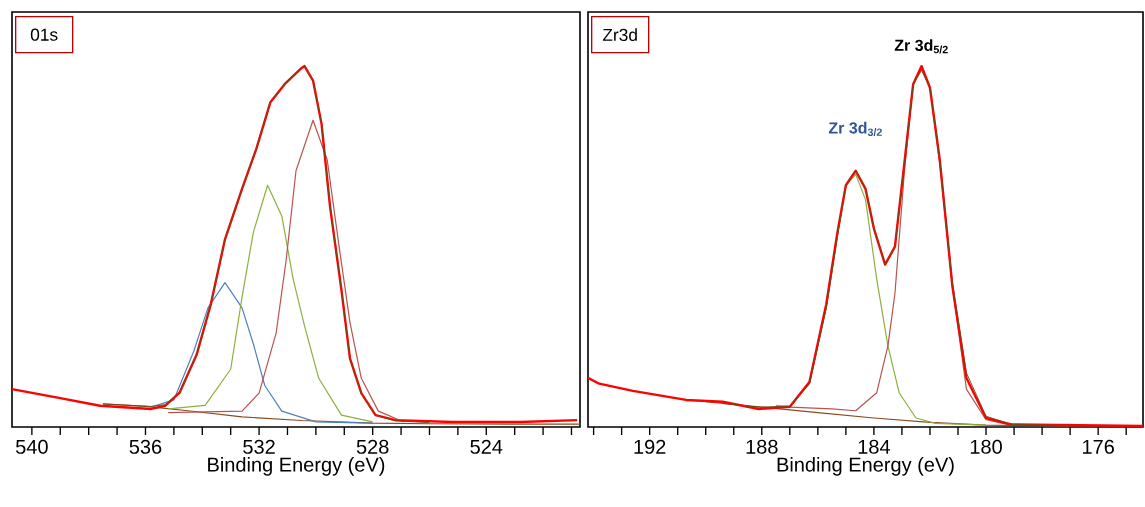  Describe the element at coordinates (259, 446) in the screenshot. I see `x-tick-label: 532` at that location.